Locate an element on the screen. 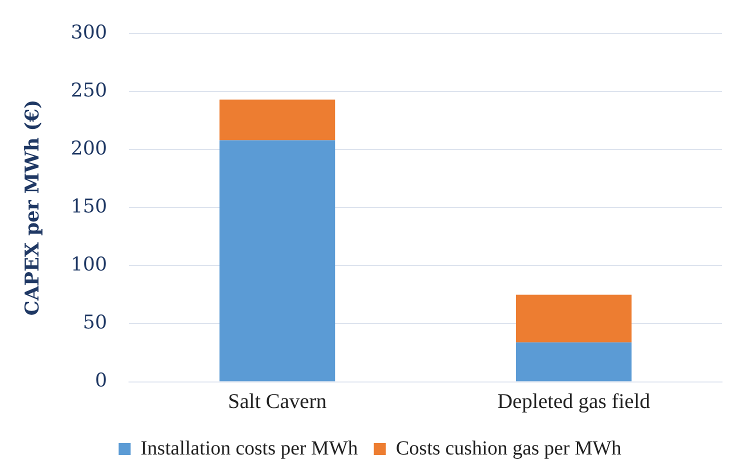 The image size is (752, 473). y-tick-label: 300 is located at coordinates (89, 32).